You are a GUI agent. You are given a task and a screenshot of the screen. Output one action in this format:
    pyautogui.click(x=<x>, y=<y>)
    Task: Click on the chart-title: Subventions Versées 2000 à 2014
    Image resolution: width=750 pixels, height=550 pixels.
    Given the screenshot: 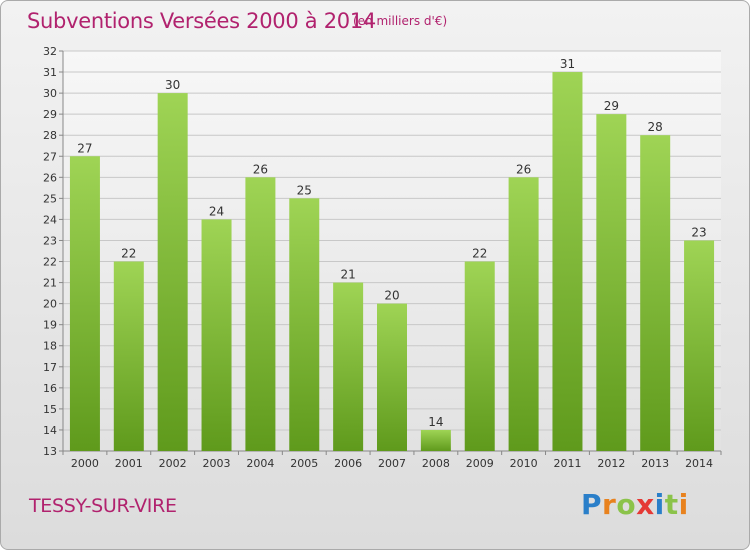 What is the action you would take?
    pyautogui.click(x=201, y=21)
    